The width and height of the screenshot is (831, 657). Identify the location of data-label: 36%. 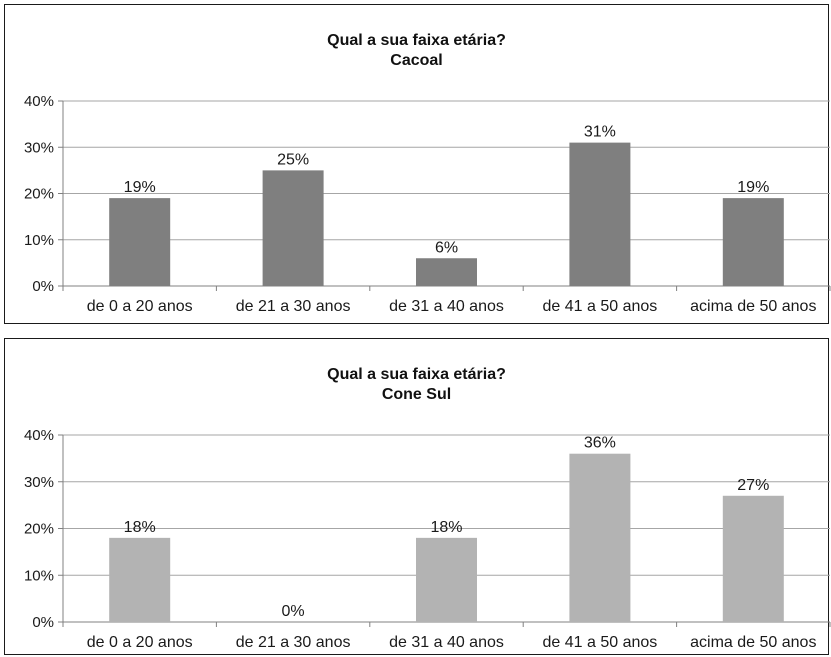
(600, 443).